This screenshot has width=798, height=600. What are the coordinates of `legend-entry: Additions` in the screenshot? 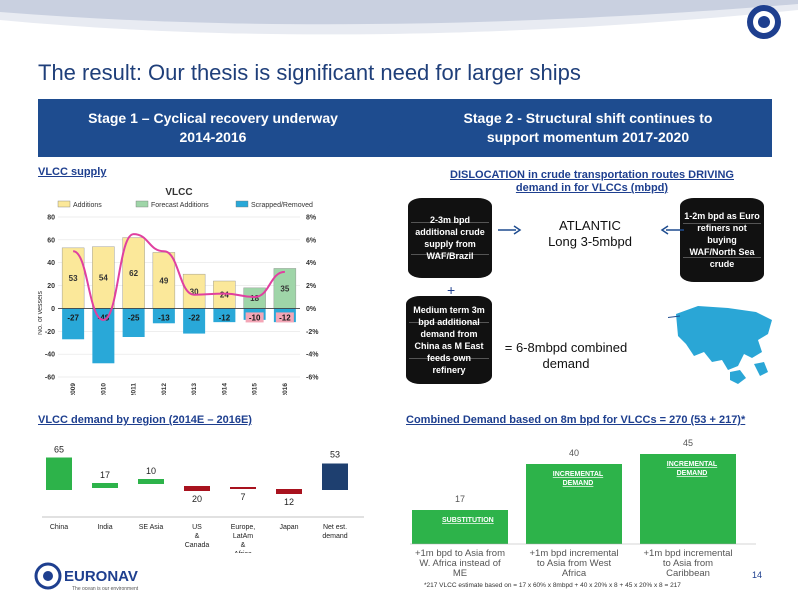 It's located at (87, 205).